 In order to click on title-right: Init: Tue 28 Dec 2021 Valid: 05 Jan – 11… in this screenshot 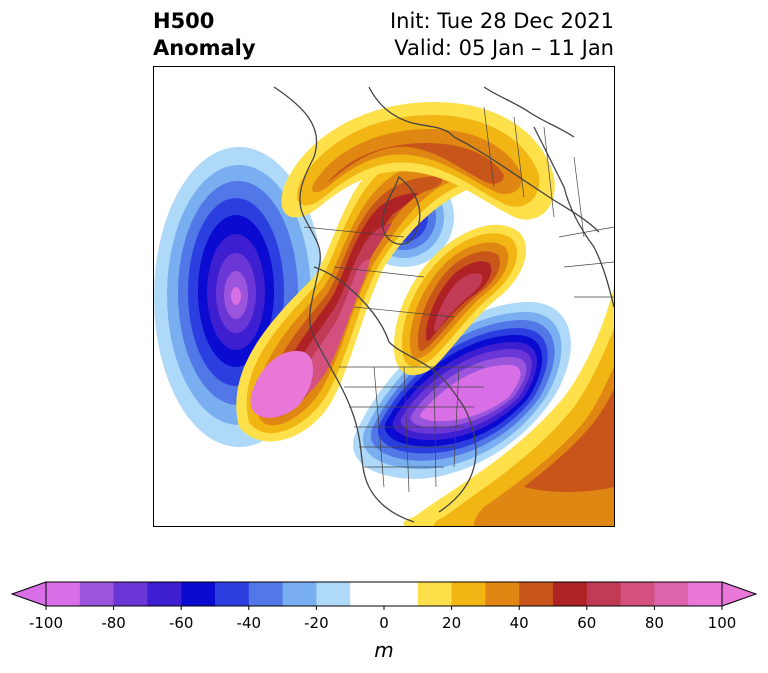, I will do `click(502, 35)`.